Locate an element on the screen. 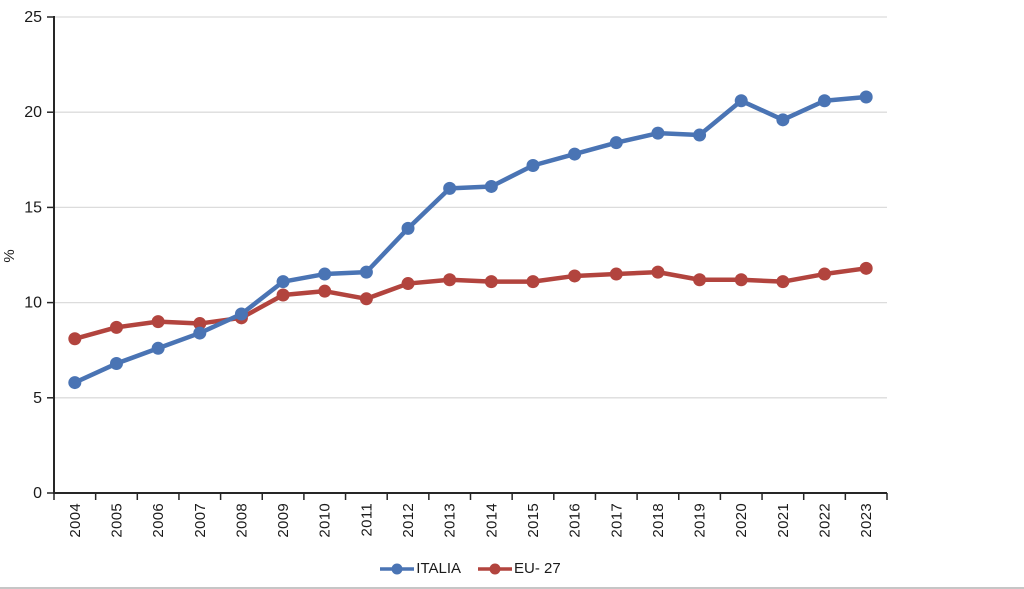  y-tick-label: 10 is located at coordinates (33, 303).